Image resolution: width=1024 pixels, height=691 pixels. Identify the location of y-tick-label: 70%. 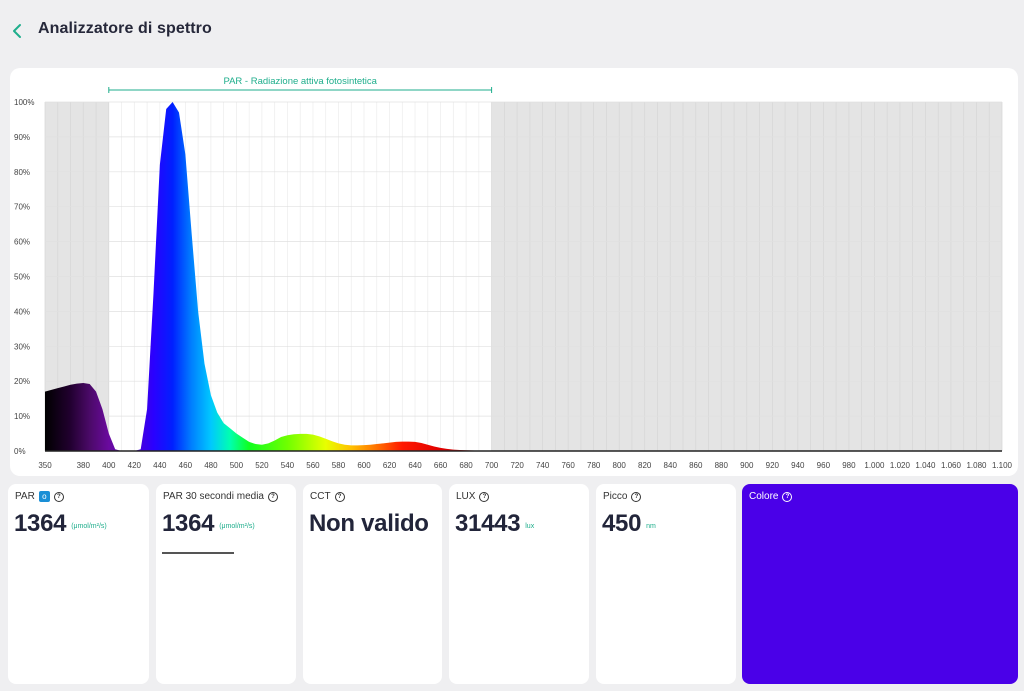
(22, 207).